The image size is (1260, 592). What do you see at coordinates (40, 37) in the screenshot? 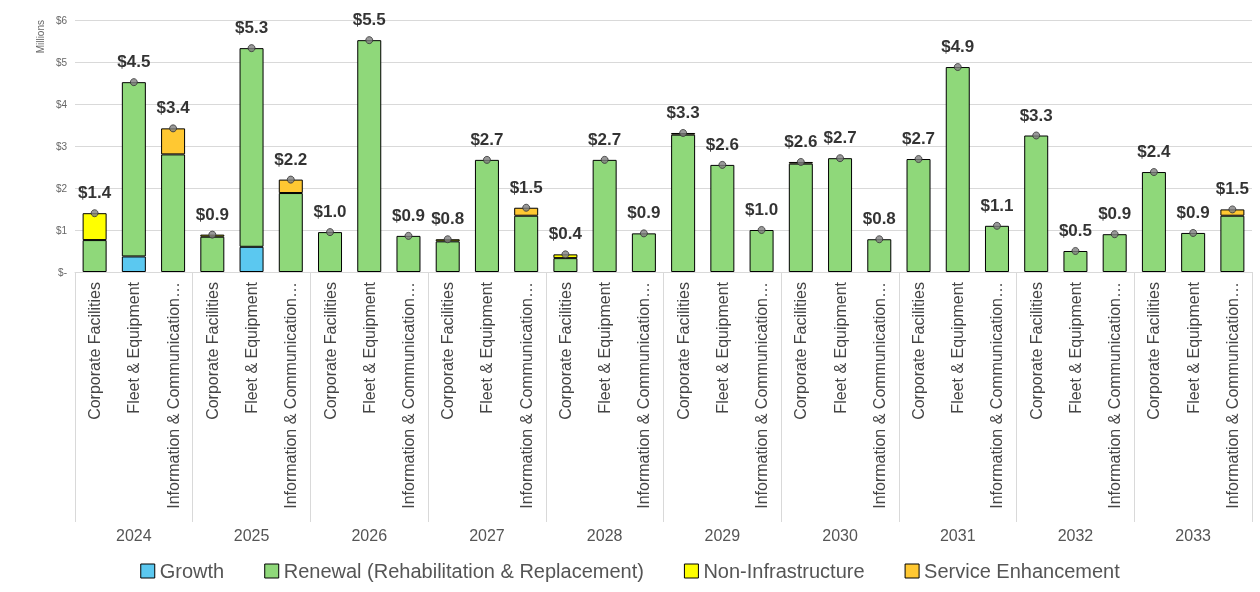
I see `y-axis-title: Millions` at bounding box center [40, 37].